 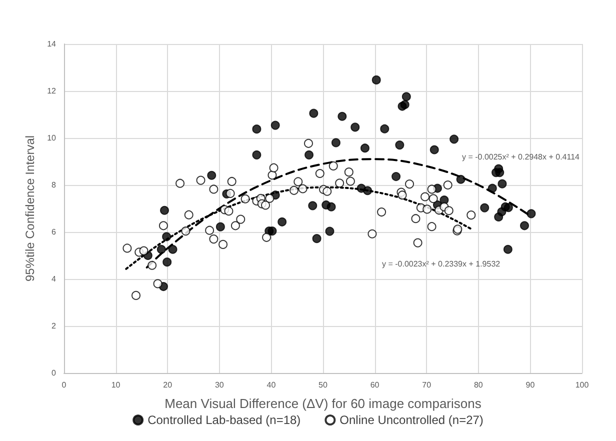 I want to click on y-tick-label: 2, so click(x=54, y=326).